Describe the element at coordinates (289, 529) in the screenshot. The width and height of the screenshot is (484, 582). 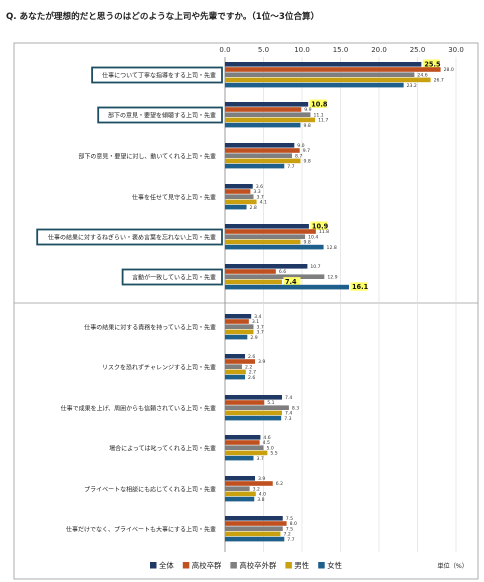
I see `value-label: 7.5` at that location.